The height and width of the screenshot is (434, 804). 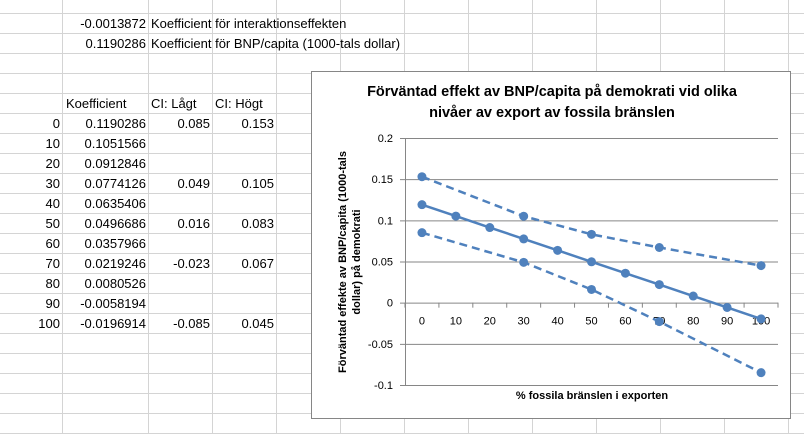 I want to click on ci-high-cell: 0.083, so click(x=257, y=223).